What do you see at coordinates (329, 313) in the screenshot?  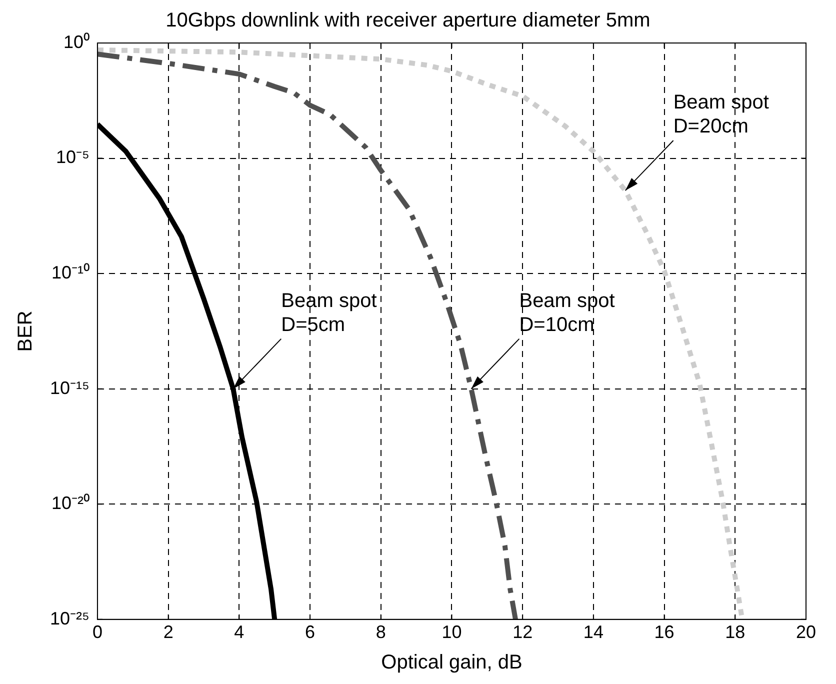 I see `annotation: Beam spot D=5cm` at bounding box center [329, 313].